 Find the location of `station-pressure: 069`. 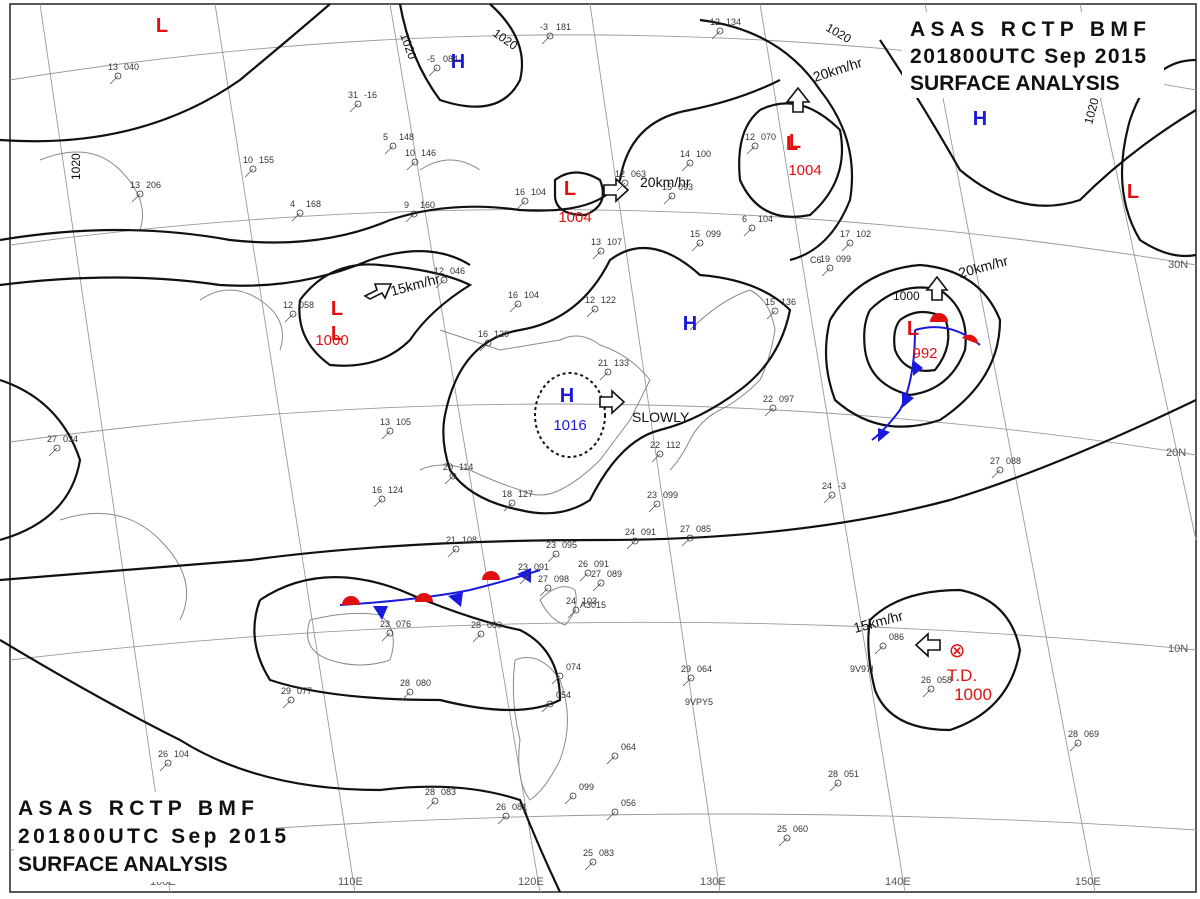

station-pressure: 069 is located at coordinates (1091, 734).